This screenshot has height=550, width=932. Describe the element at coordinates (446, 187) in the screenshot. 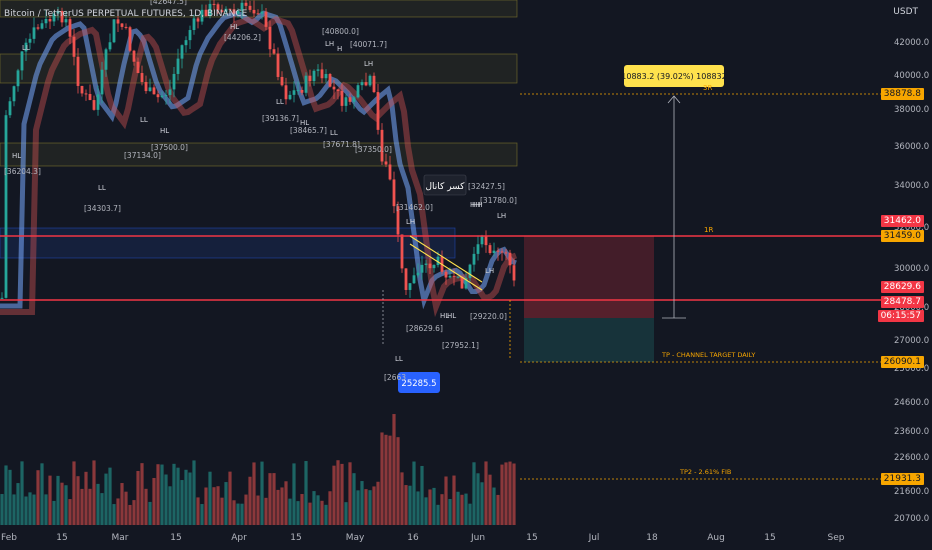

I see `arabic-note: كسر كانال` at that location.